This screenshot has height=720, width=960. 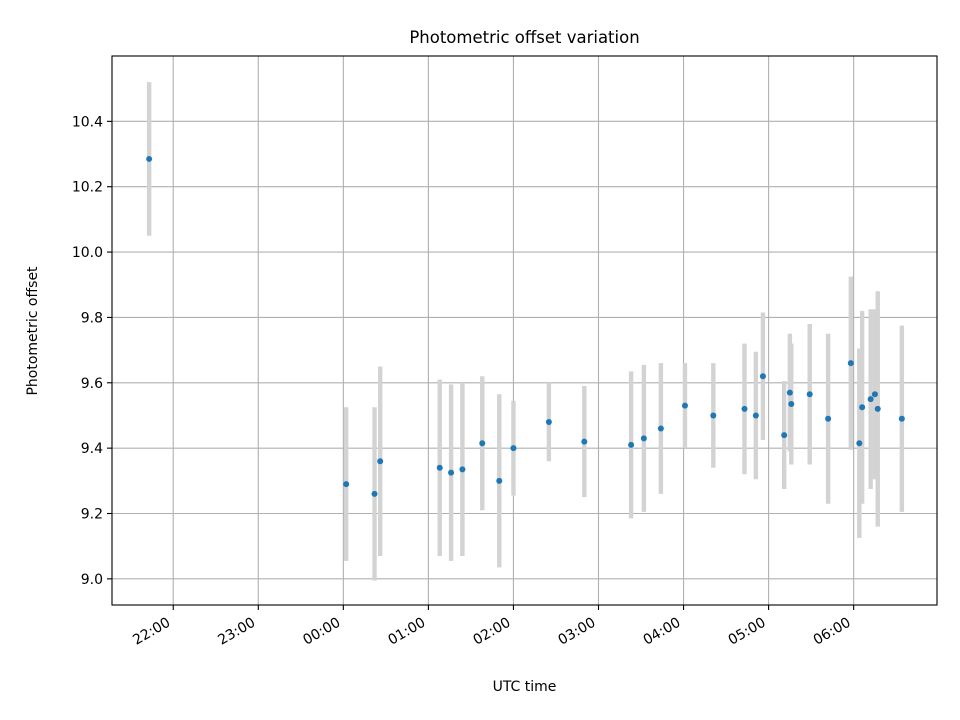 I want to click on y-tick-label: 9.0, so click(x=92, y=580).